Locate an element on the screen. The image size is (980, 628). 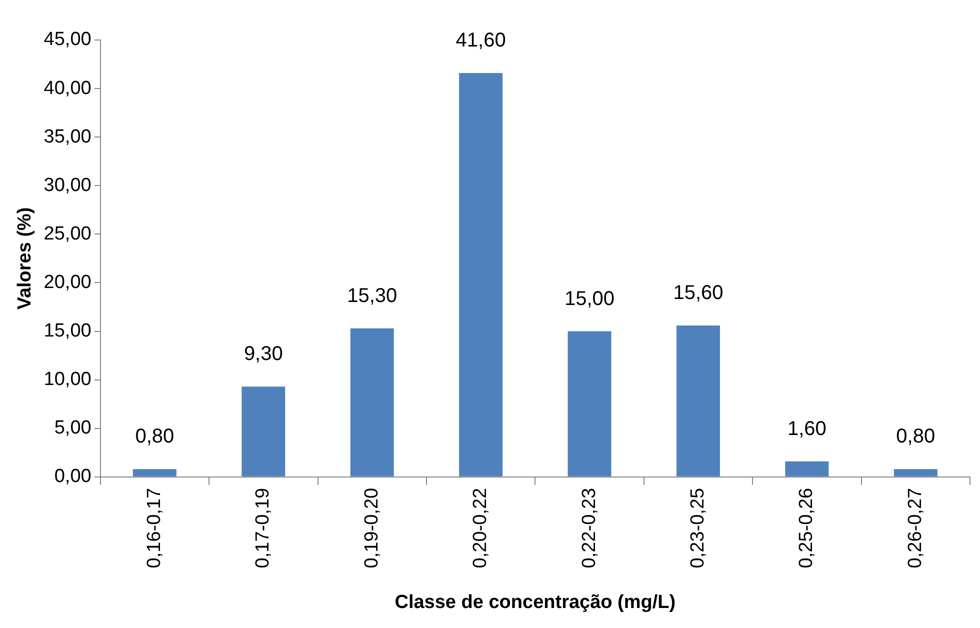
x-axis-title: Classe de concentração (mg/L) is located at coordinates (535, 602).